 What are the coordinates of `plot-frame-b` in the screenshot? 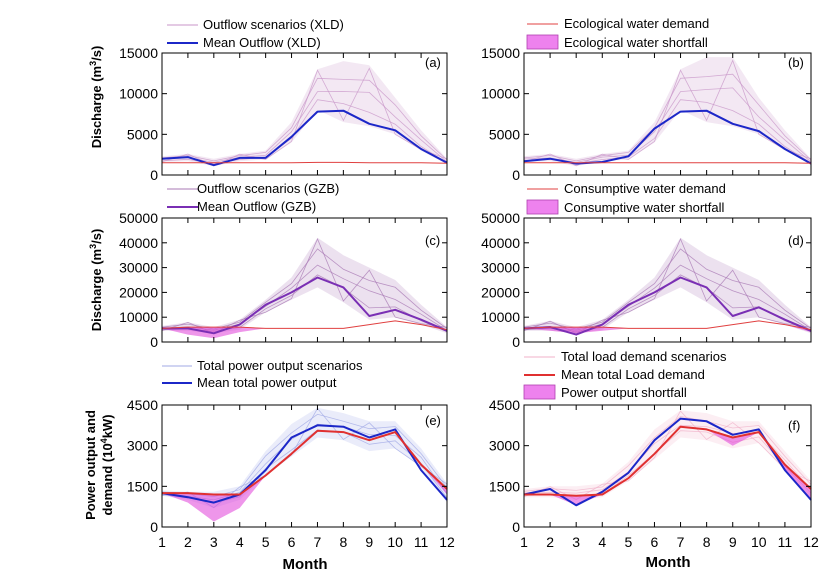 It's located at (667, 114).